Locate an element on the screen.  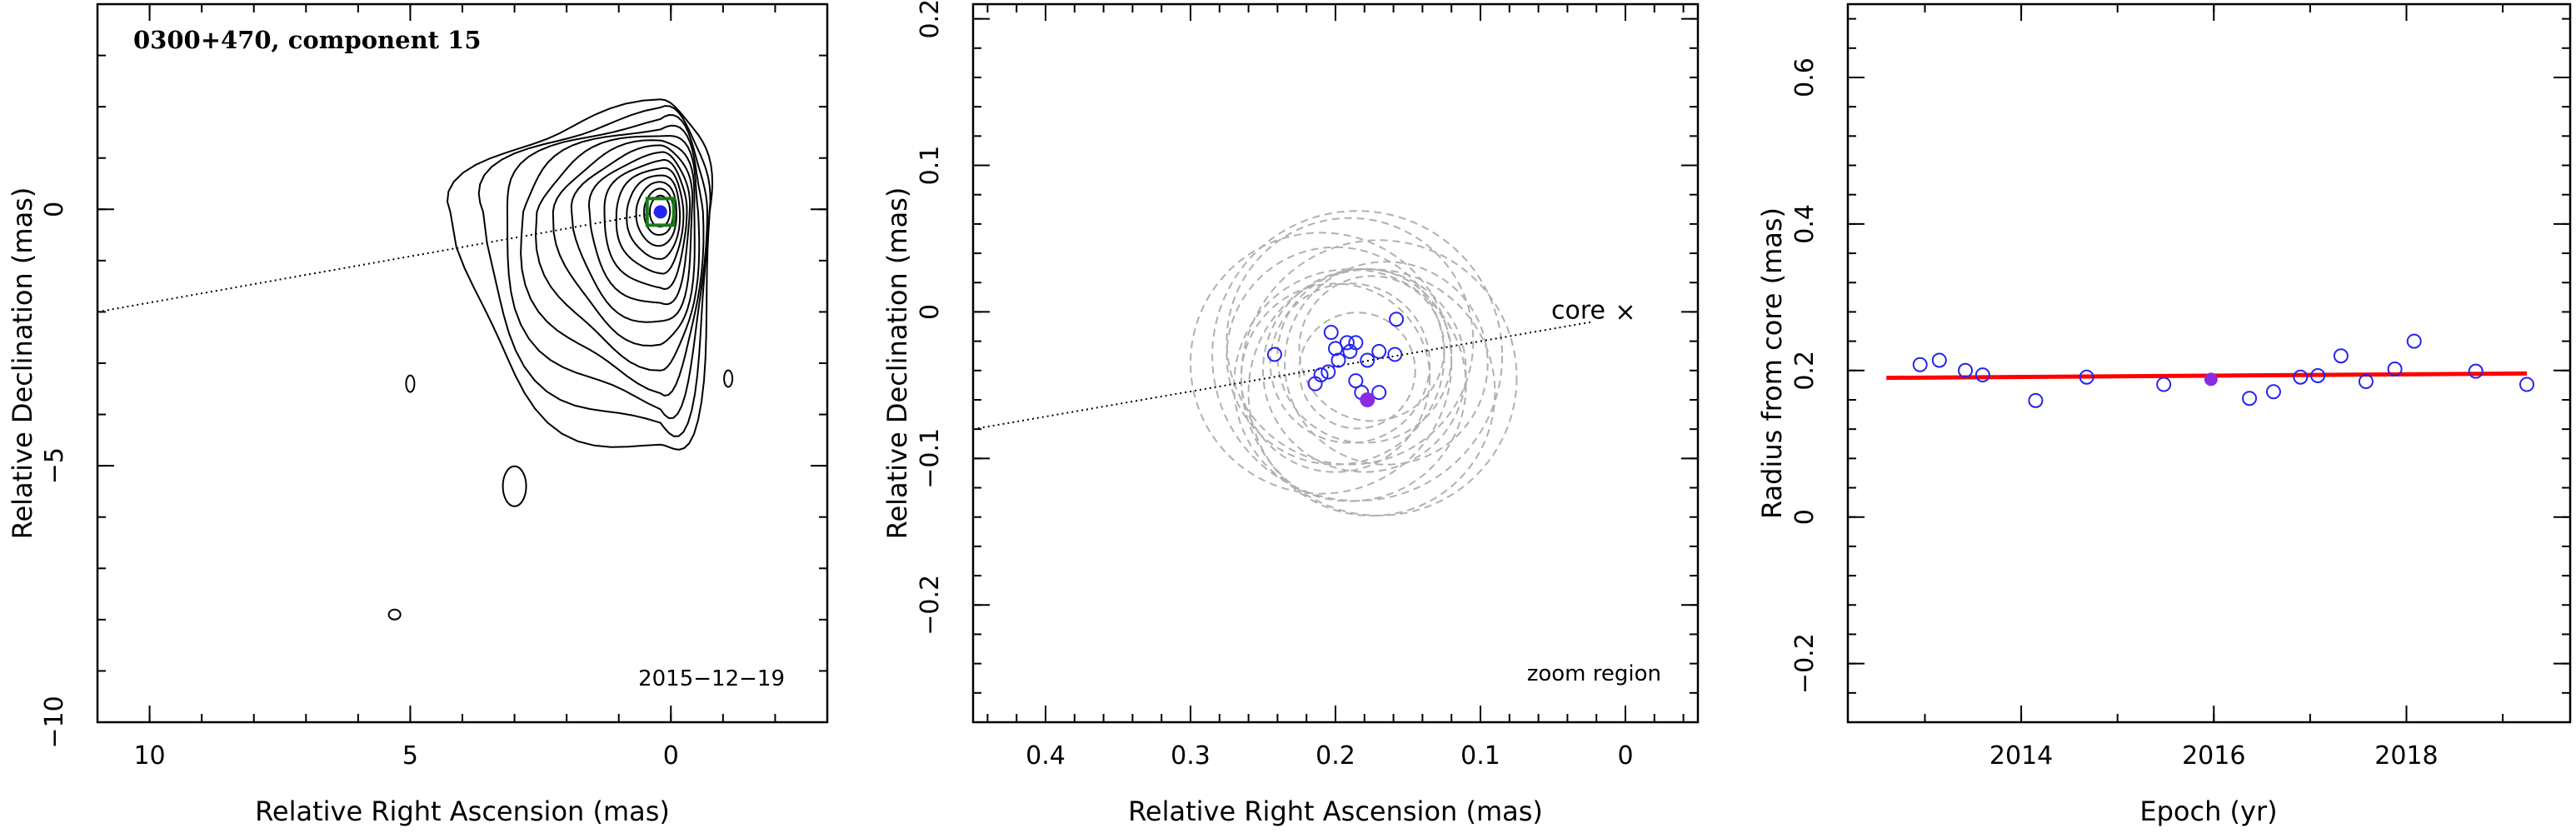
panel1-title: 0300+470, component 15 is located at coordinates (307, 40).